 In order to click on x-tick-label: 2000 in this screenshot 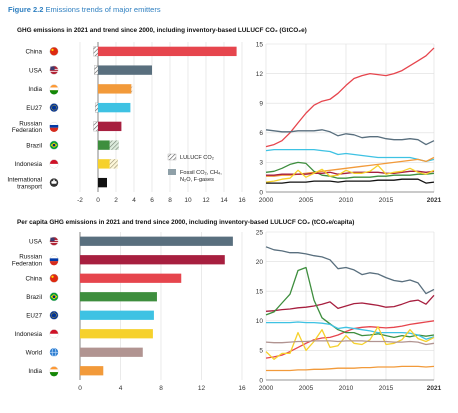, I will do `click(266, 388)`.